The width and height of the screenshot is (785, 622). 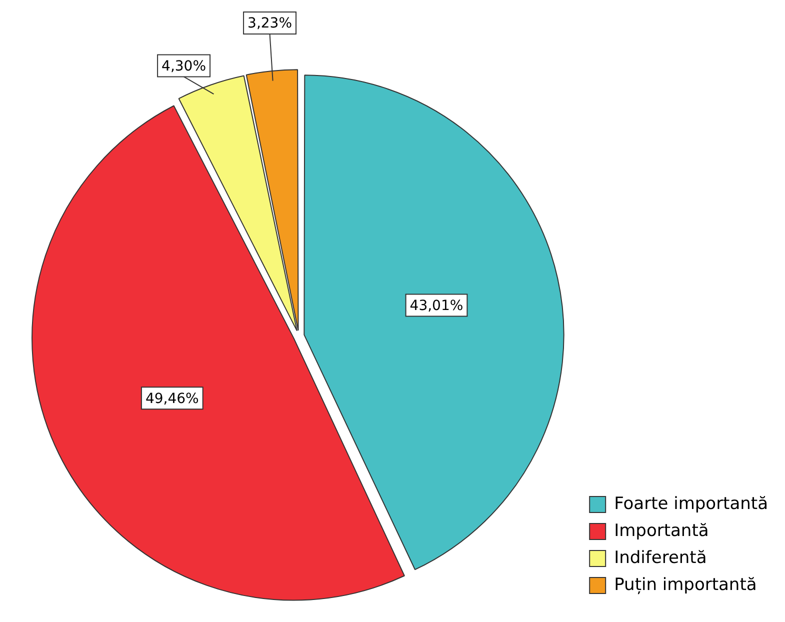 I want to click on legend-label: Importantă, so click(x=661, y=530).